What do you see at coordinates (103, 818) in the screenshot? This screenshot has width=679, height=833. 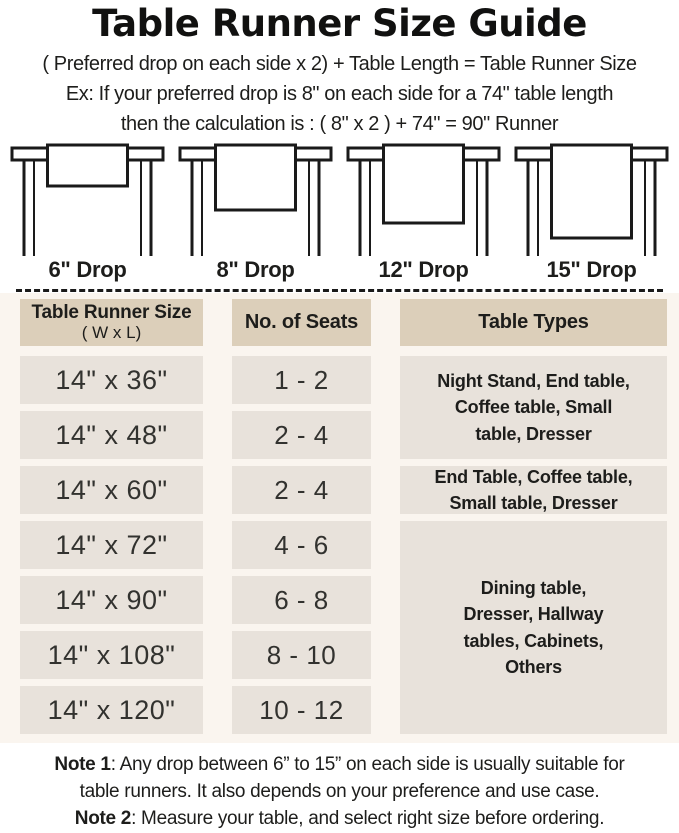 I see `note-2-label: Note 2` at bounding box center [103, 818].